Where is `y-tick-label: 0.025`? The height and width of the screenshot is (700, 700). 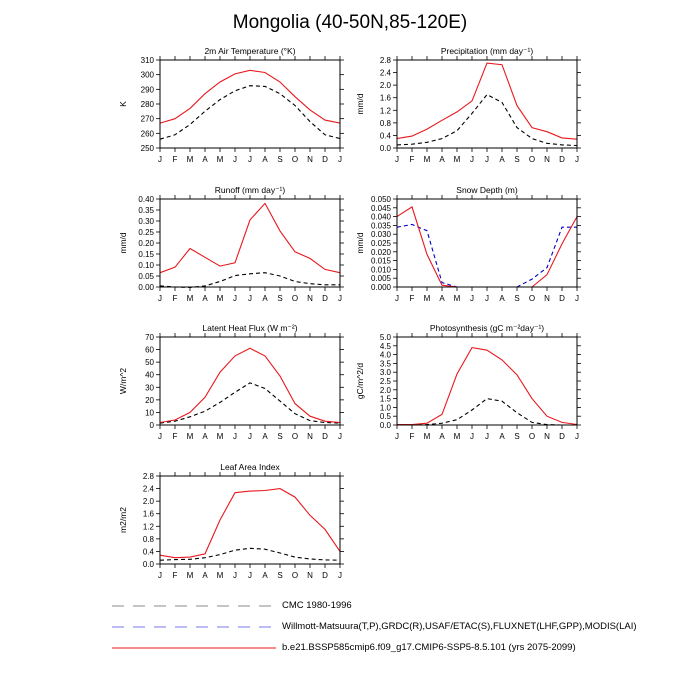 y-tick-label: 0.025 is located at coordinates (381, 243).